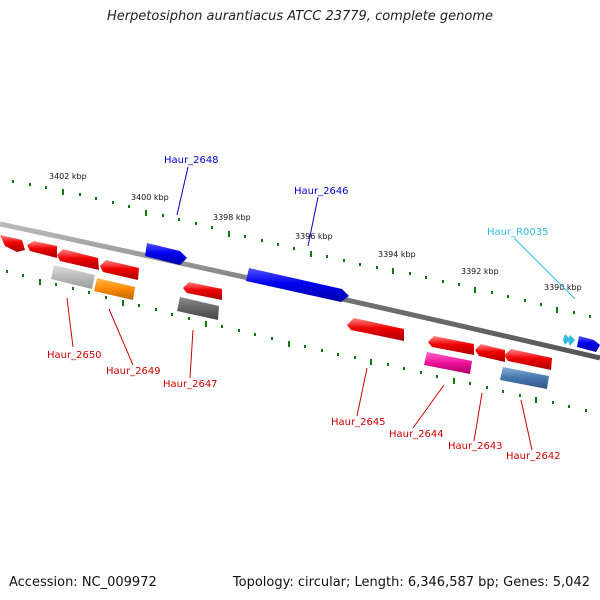 The height and width of the screenshot is (600, 600). Describe the element at coordinates (232, 217) in the screenshot. I see `ruler-label-3398: 3398 kbp` at that location.